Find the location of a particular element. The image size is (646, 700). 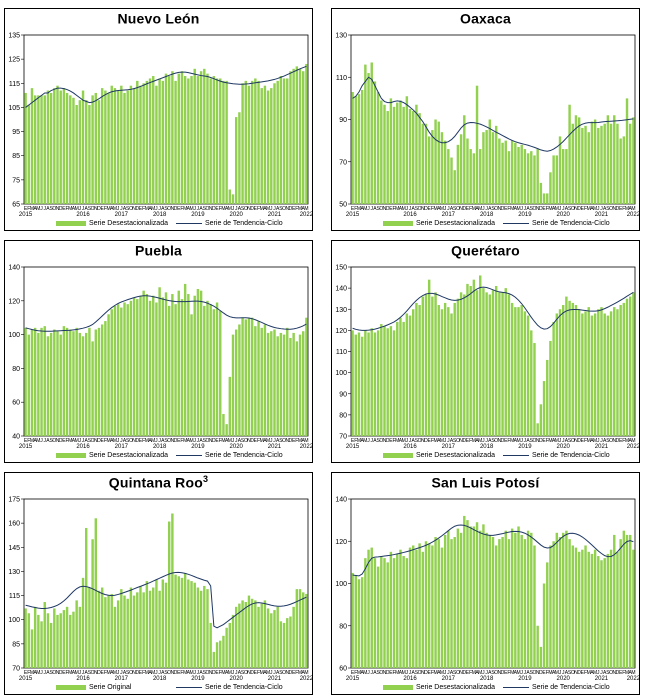

y-tick-label: 140 is located at coordinates (341, 500).